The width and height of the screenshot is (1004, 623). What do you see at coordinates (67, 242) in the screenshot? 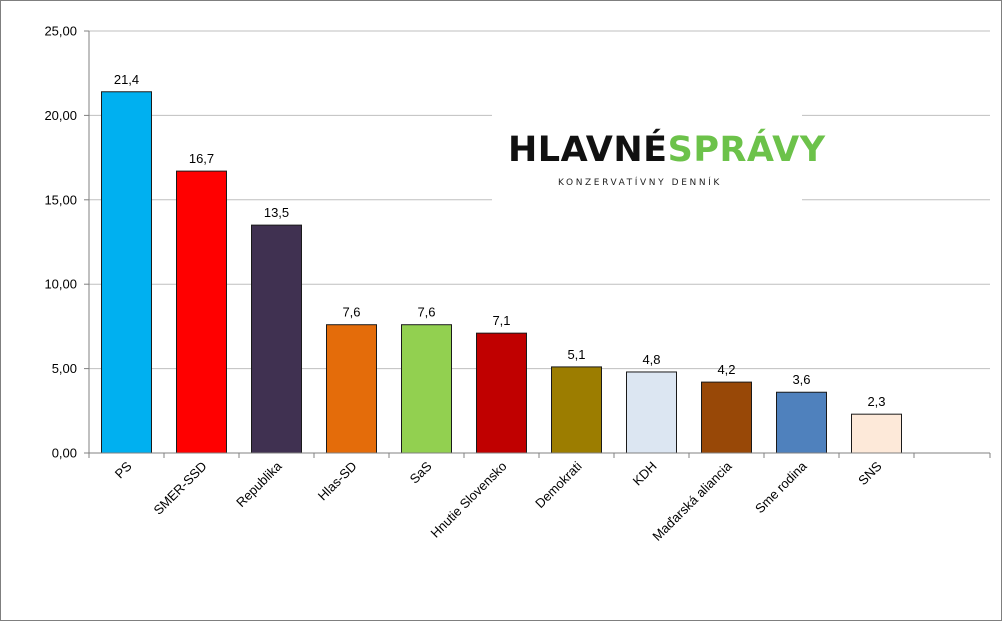
I see `y-axis: 0,00 5,00 10,00 15,00 20,00 25,00` at bounding box center [67, 242].